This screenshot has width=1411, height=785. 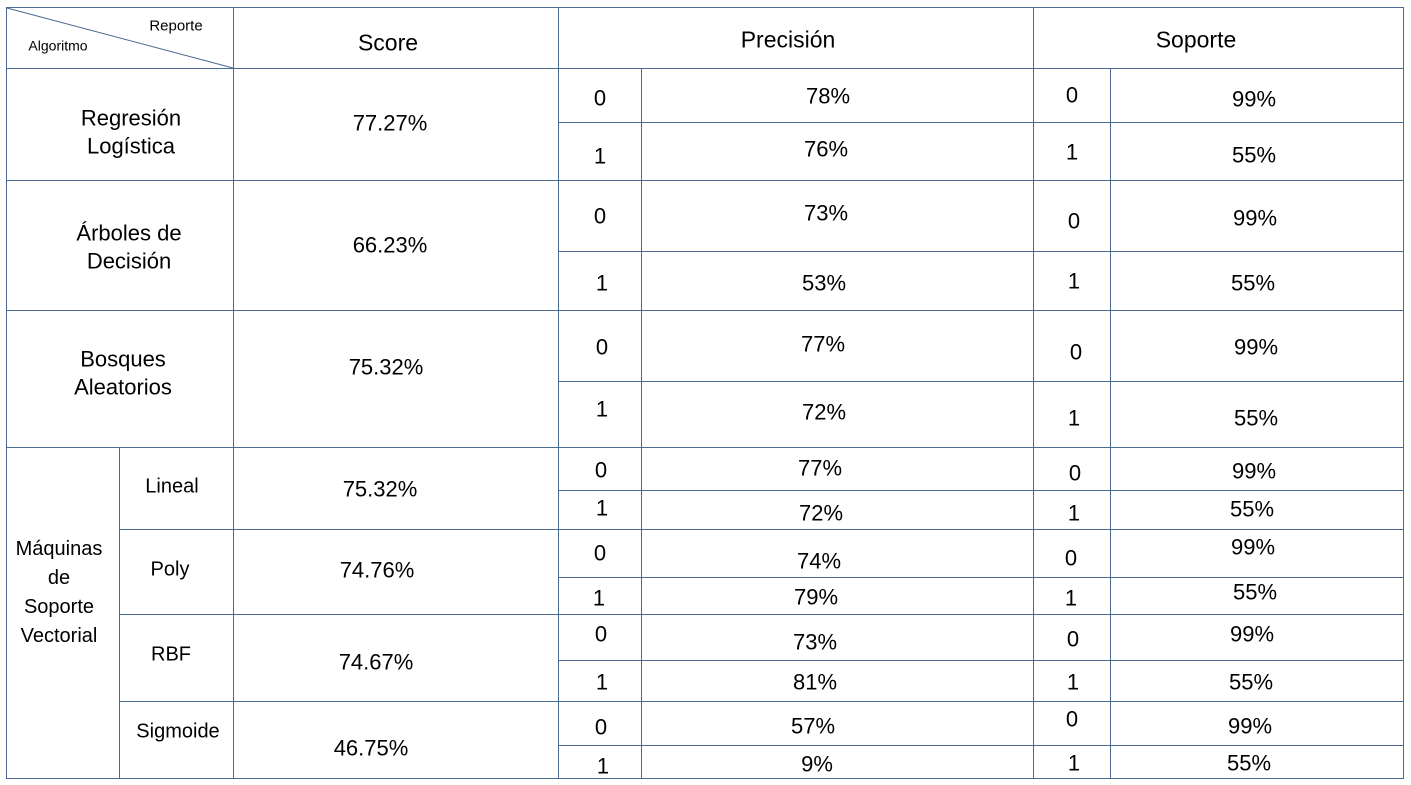 I want to click on precision-value: 74%, so click(x=819, y=561).